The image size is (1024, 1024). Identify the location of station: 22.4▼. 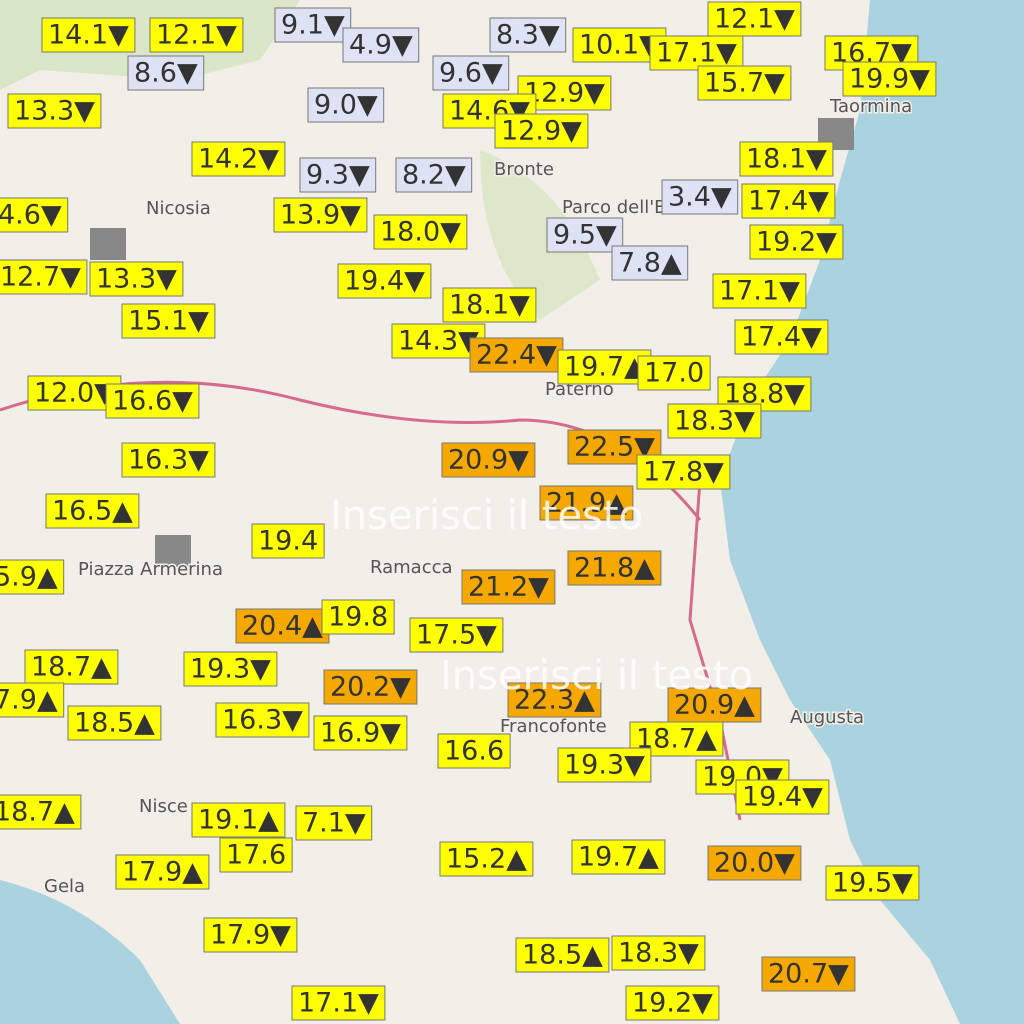
(516, 355).